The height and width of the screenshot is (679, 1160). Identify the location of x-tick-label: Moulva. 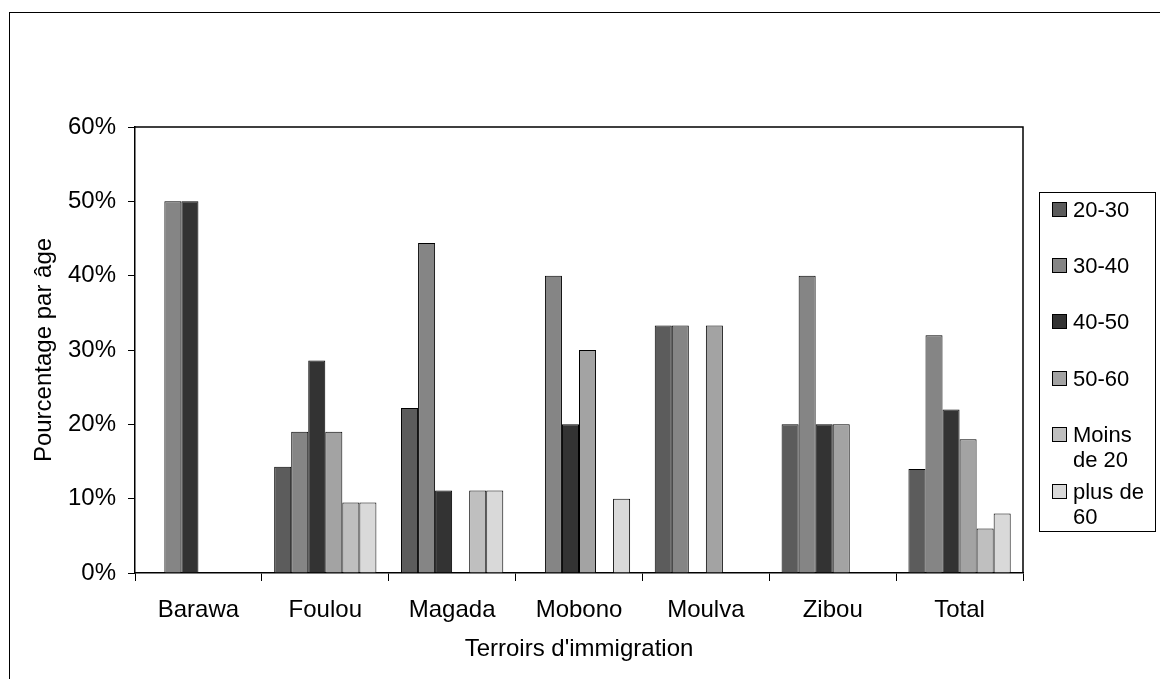
(706, 609).